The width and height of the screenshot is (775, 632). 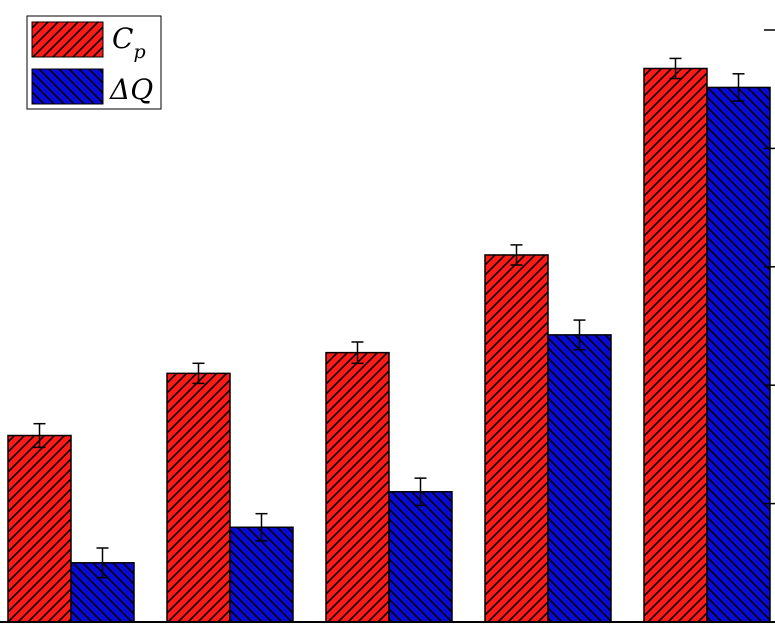 I want to click on legend: Cp ΔQ, so click(x=94, y=62).